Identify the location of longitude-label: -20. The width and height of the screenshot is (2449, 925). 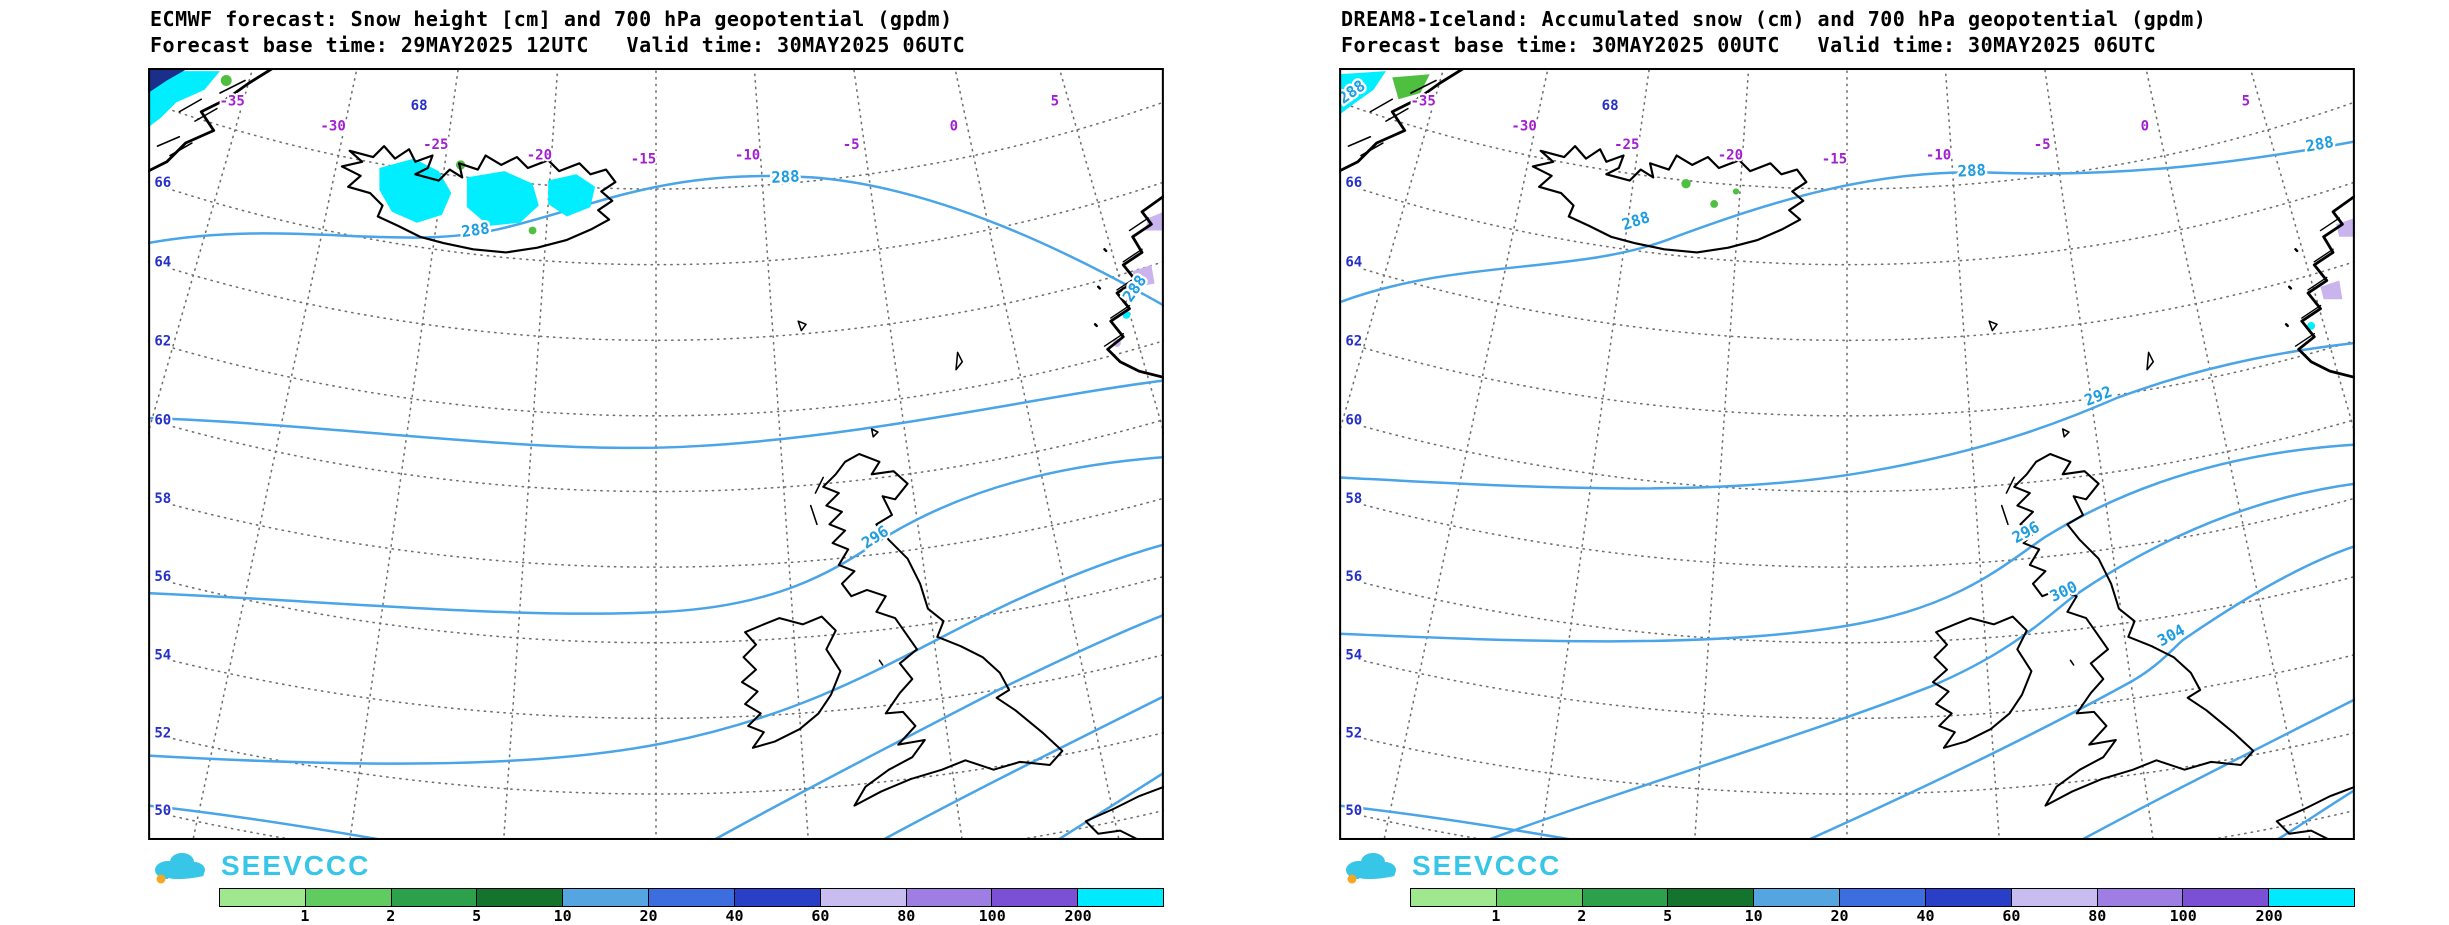
(539, 156).